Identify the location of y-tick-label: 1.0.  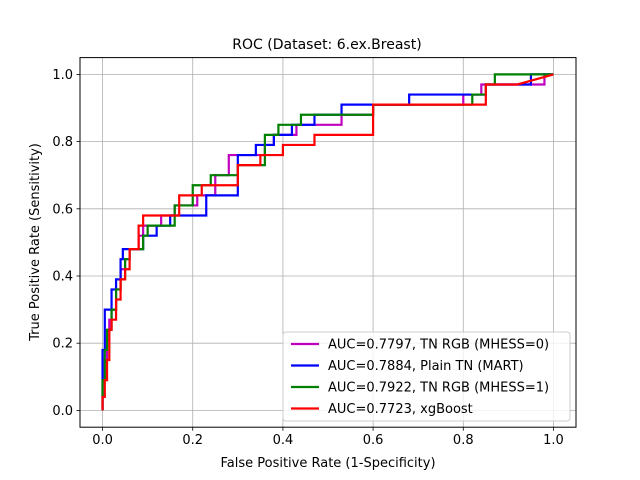
(62, 75).